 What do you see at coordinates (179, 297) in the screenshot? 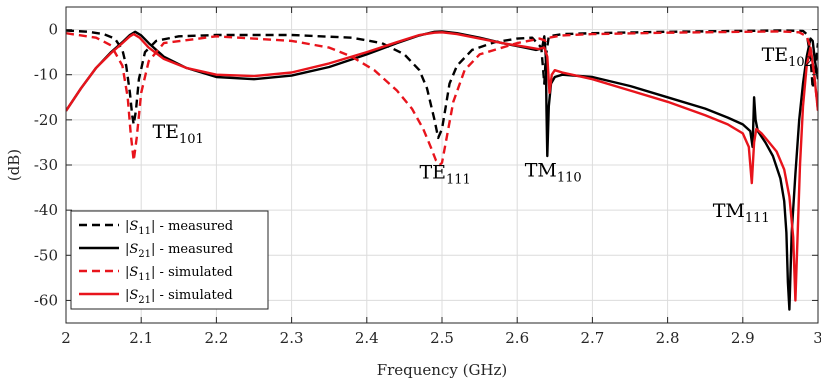
I see `legend-entry-s21-simulated: |S21| - simulated` at bounding box center [179, 297].